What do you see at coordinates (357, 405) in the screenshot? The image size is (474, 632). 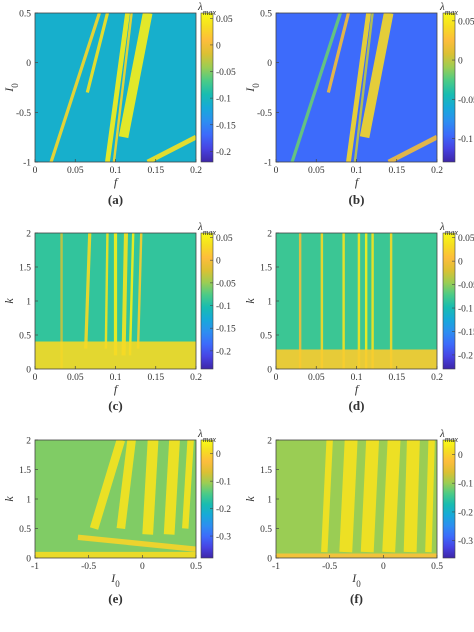 I see `panel-caption: (d)` at bounding box center [357, 405].